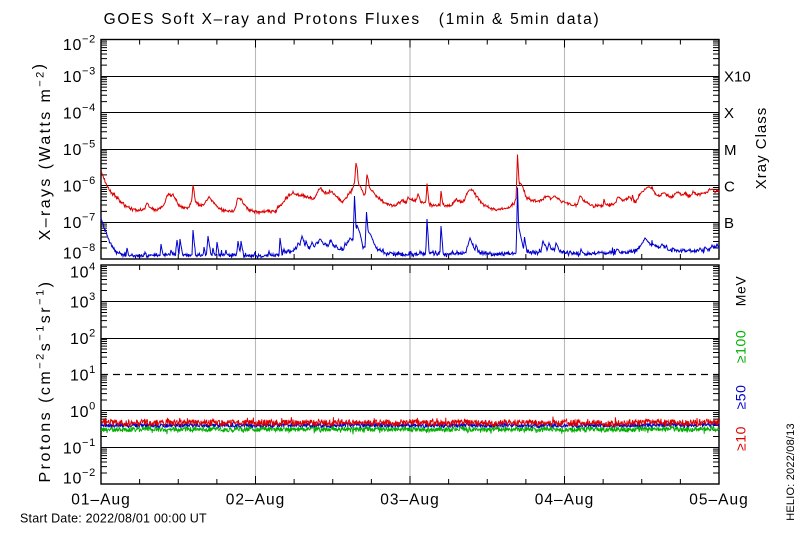 The width and height of the screenshot is (800, 535). I want to click on svg-text: 03–Aug, so click(409, 500).